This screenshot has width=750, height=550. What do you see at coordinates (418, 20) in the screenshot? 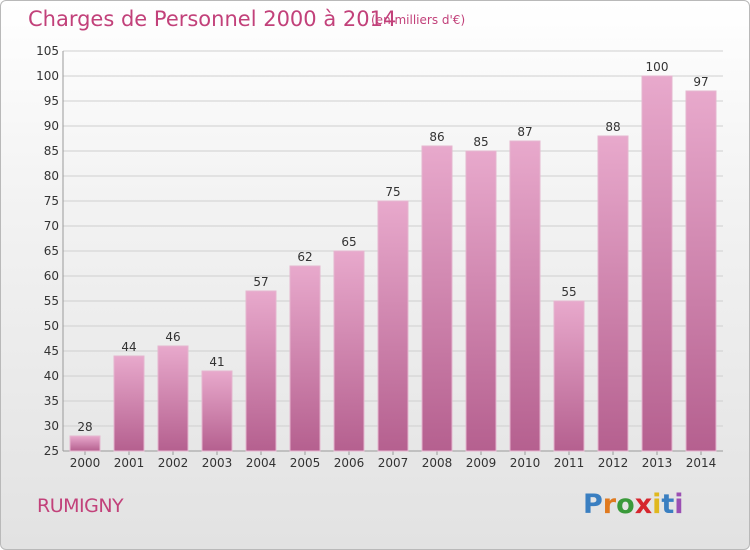
I see `chart-subtitle: (en milliers d'€)` at bounding box center [418, 20].